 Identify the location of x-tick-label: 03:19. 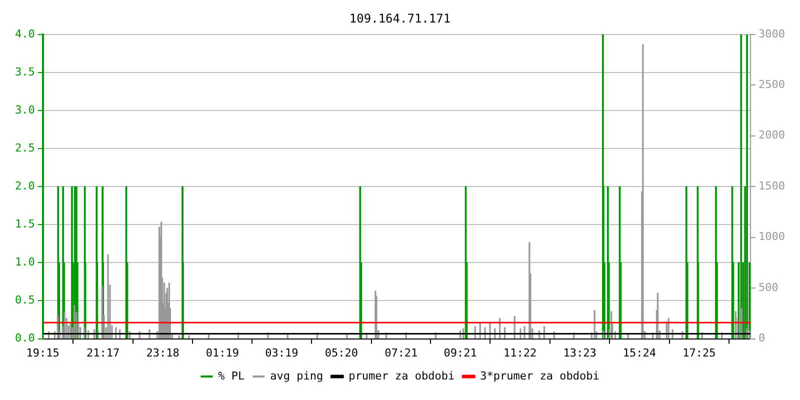
(281, 353).